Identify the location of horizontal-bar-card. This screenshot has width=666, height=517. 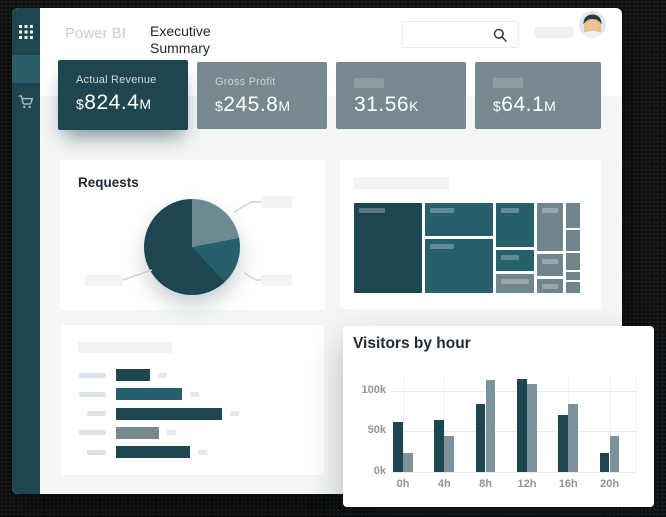
(192, 400).